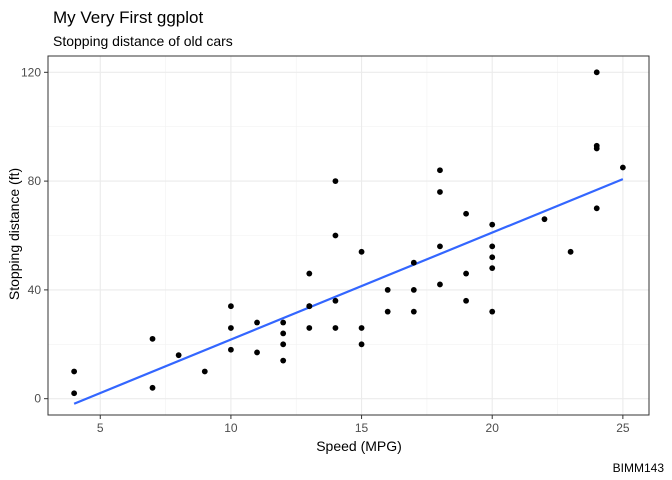  I want to click on x-axis-ticks: 5 10 15 20 25, so click(363, 425).